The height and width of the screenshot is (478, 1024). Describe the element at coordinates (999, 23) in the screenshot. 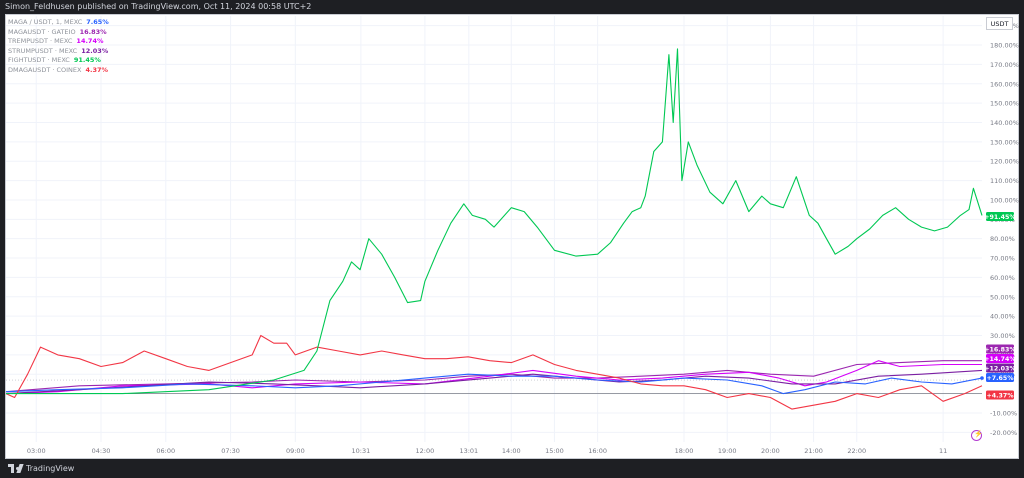

I see `currency-button: USDT` at that location.